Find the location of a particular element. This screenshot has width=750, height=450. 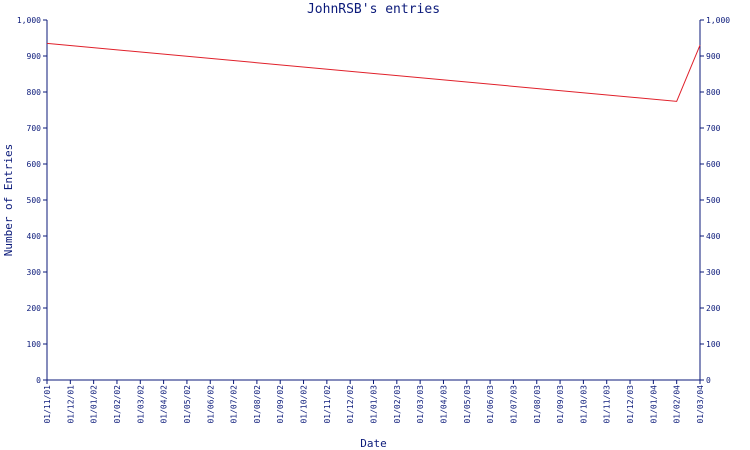

y-tick-label-left: 500 is located at coordinates (34, 200).